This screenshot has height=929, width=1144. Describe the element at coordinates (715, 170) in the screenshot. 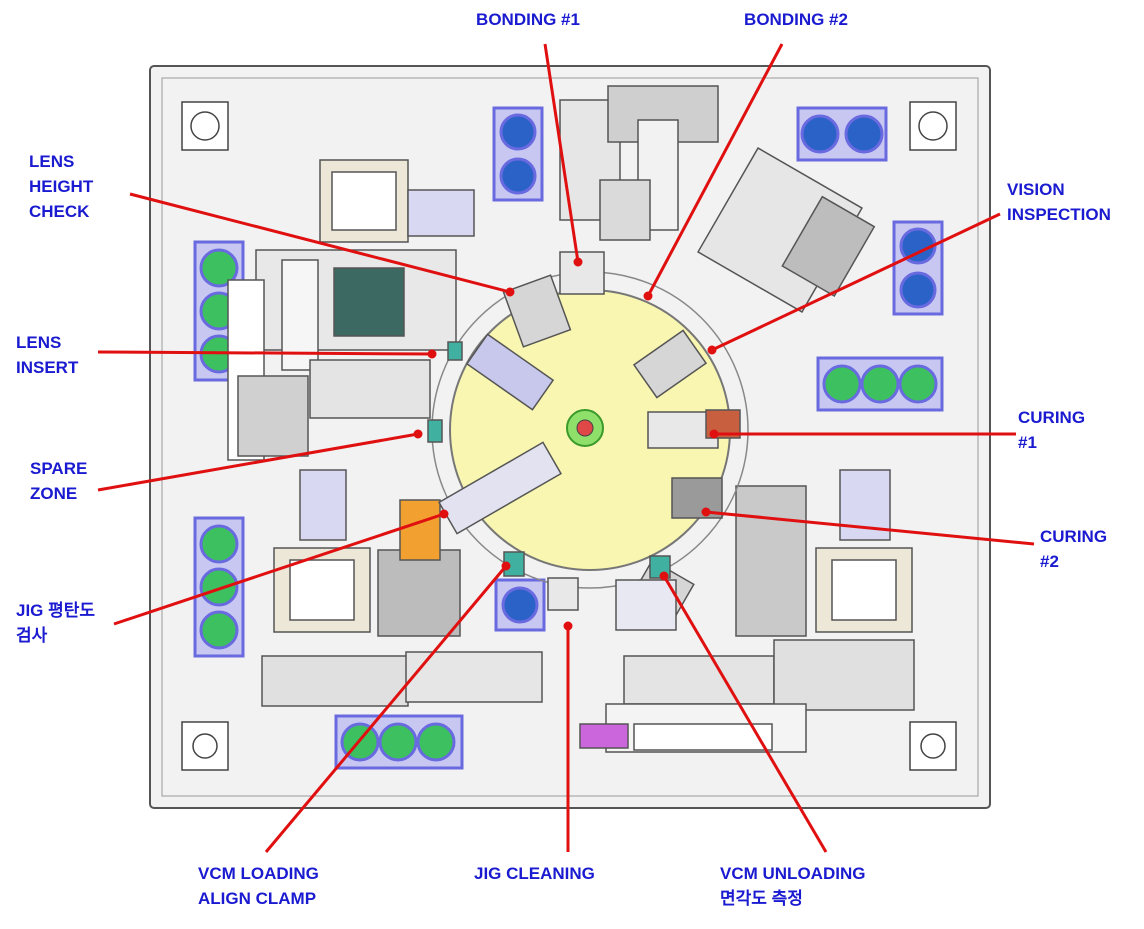

I see `leader-bonding2` at that location.